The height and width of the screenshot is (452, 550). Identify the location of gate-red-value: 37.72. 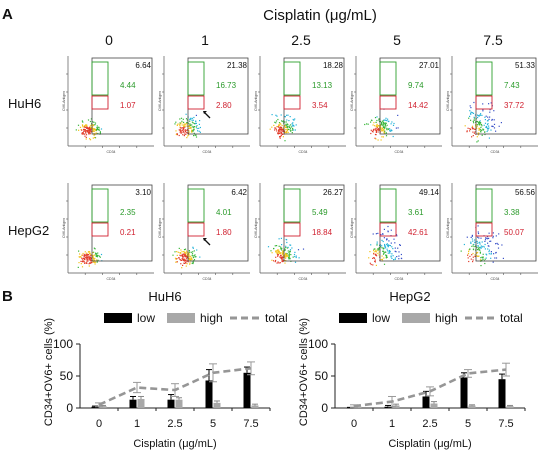
(514, 105).